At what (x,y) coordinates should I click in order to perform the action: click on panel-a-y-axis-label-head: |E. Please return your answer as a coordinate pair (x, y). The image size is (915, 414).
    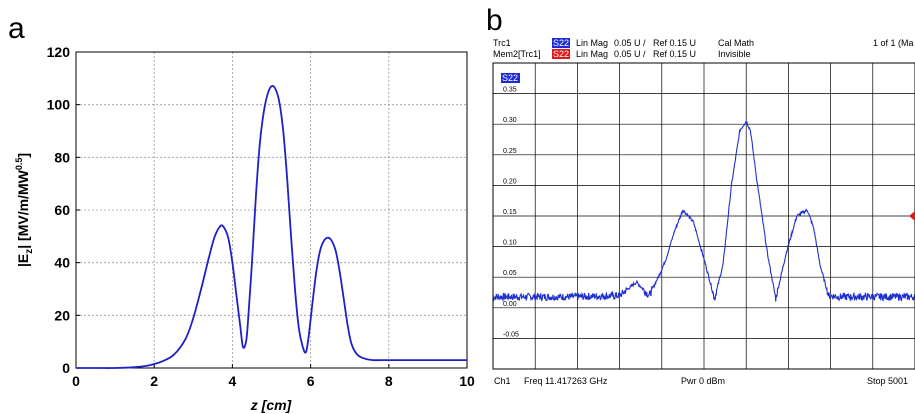
    Looking at the image, I should click on (23, 260).